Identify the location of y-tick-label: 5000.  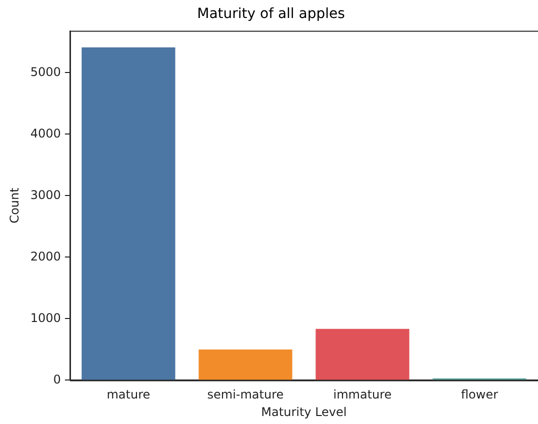
(45, 71).